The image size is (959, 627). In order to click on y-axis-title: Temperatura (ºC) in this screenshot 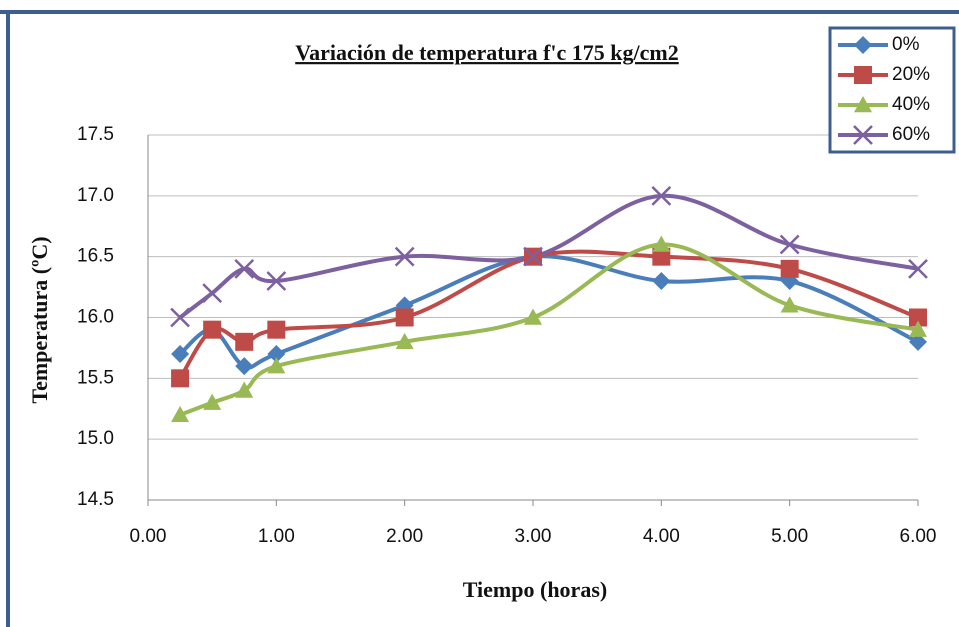, I will do `click(39, 319)`.